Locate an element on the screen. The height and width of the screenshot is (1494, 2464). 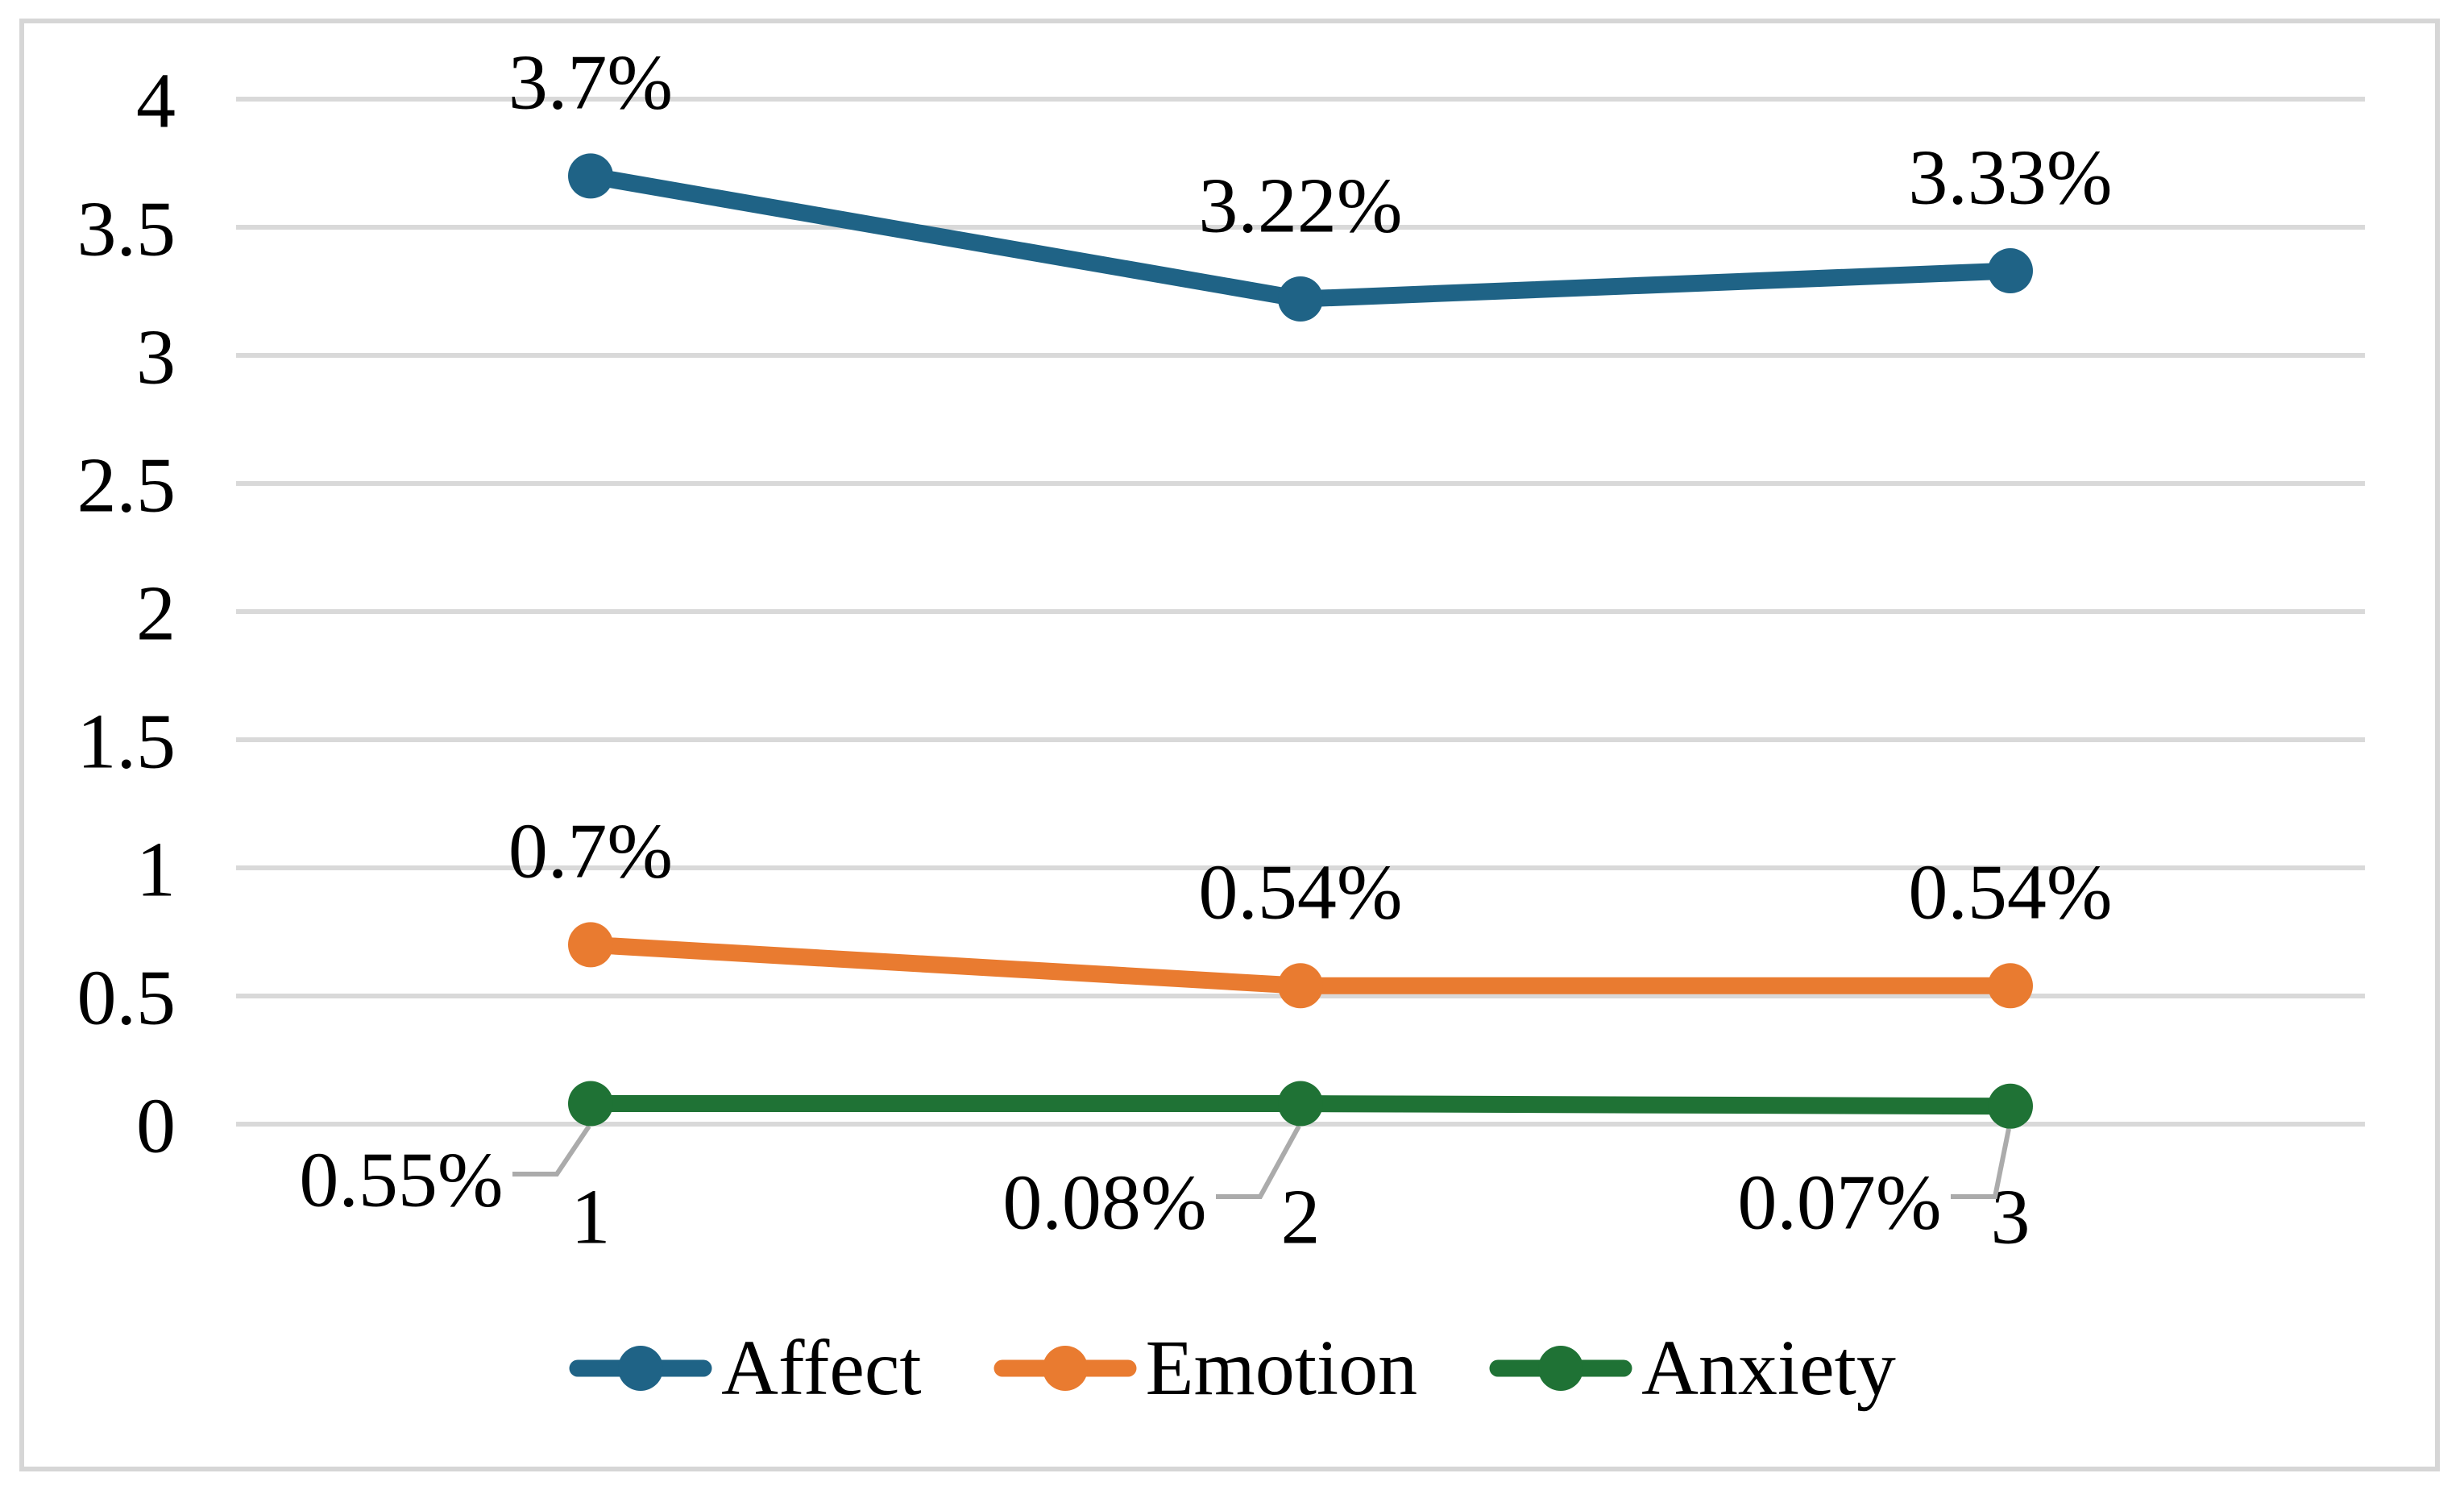
data-label-emotion: 0.7% is located at coordinates (590, 851).